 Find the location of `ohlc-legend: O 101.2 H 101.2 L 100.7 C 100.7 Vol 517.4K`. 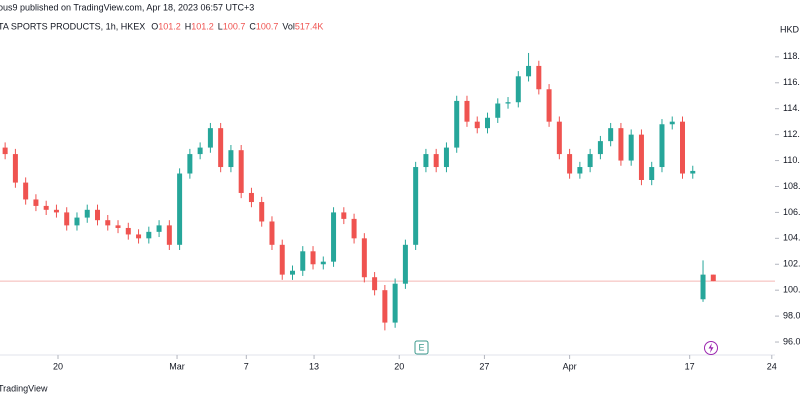

ohlc-legend: O 101.2 H 101.2 L 100.7 C 100.7 Vol 517.4K is located at coordinates (237, 26).